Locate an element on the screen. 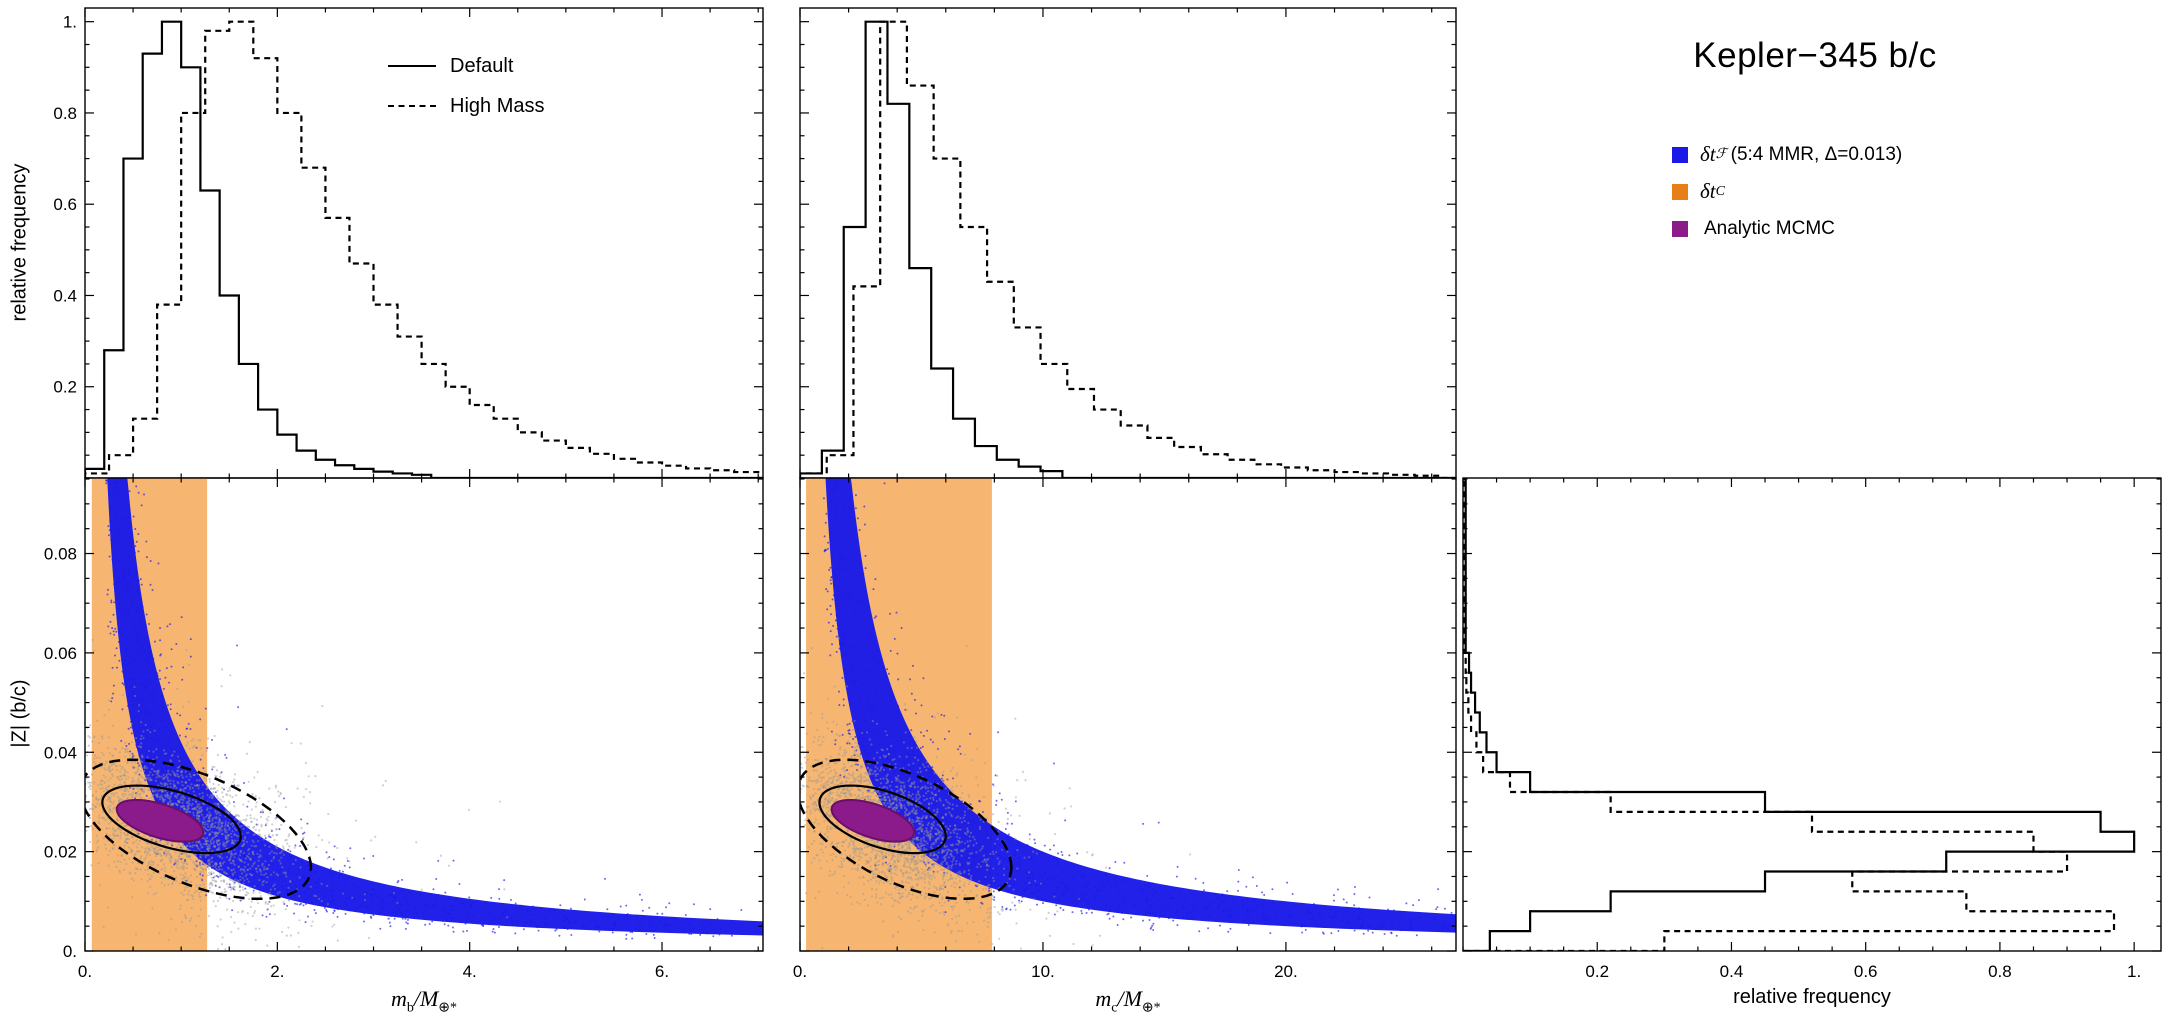 The image size is (2169, 1027). region-color-legend: δt ℱ (5:4 MMR, Δ=0.013) δt C Analytic MCMC is located at coordinates (1787, 191).